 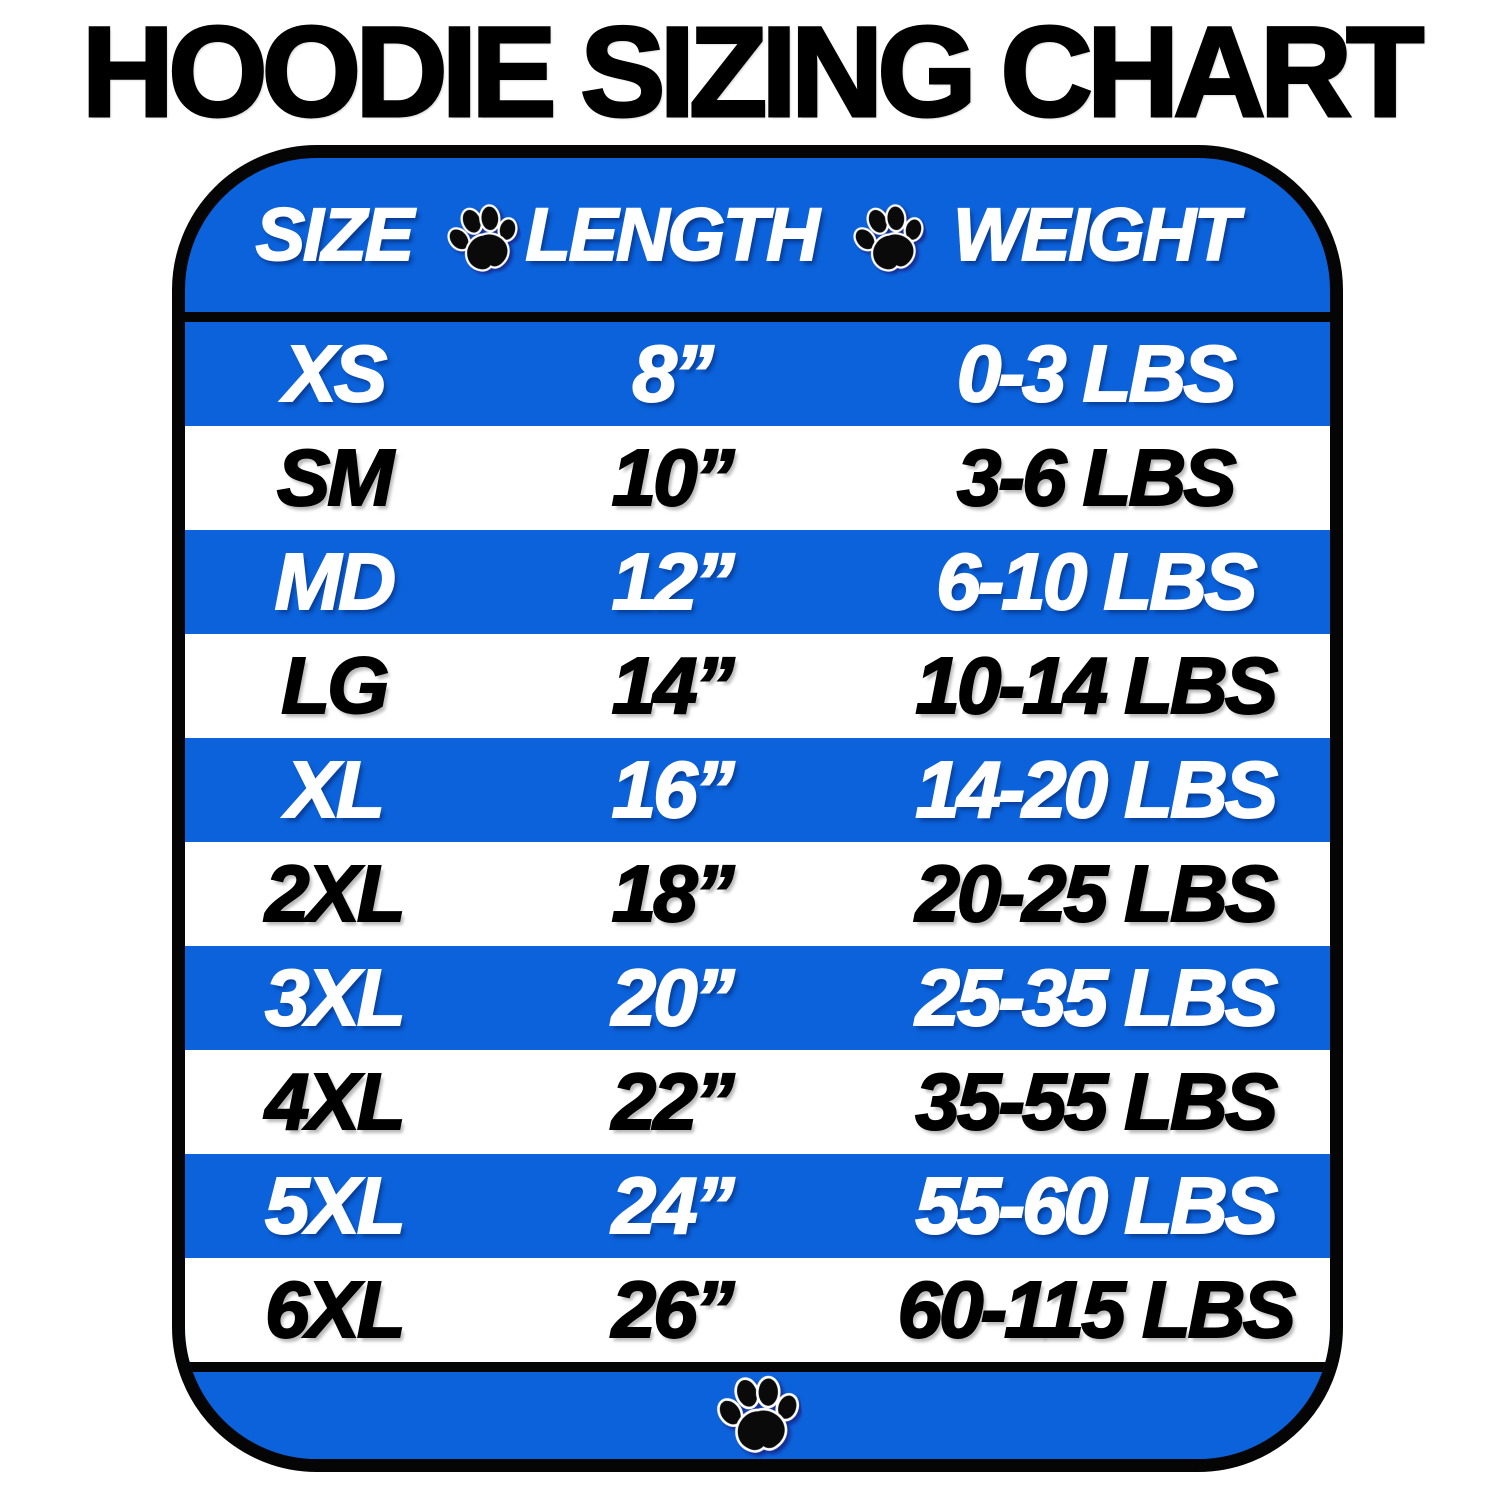 I want to click on table-row-2xl: 2XL 18” 20-25 LBS, so click(x=757, y=894).